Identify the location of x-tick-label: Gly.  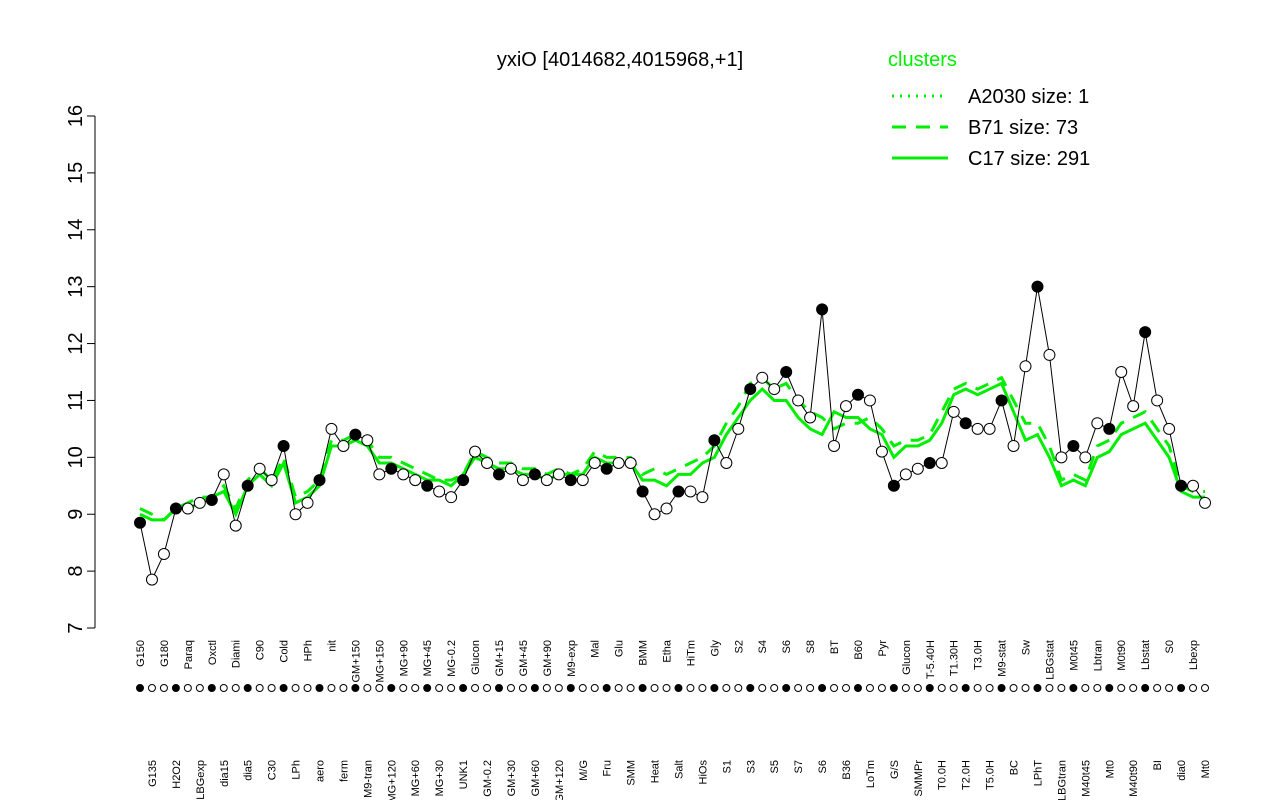
(715, 648).